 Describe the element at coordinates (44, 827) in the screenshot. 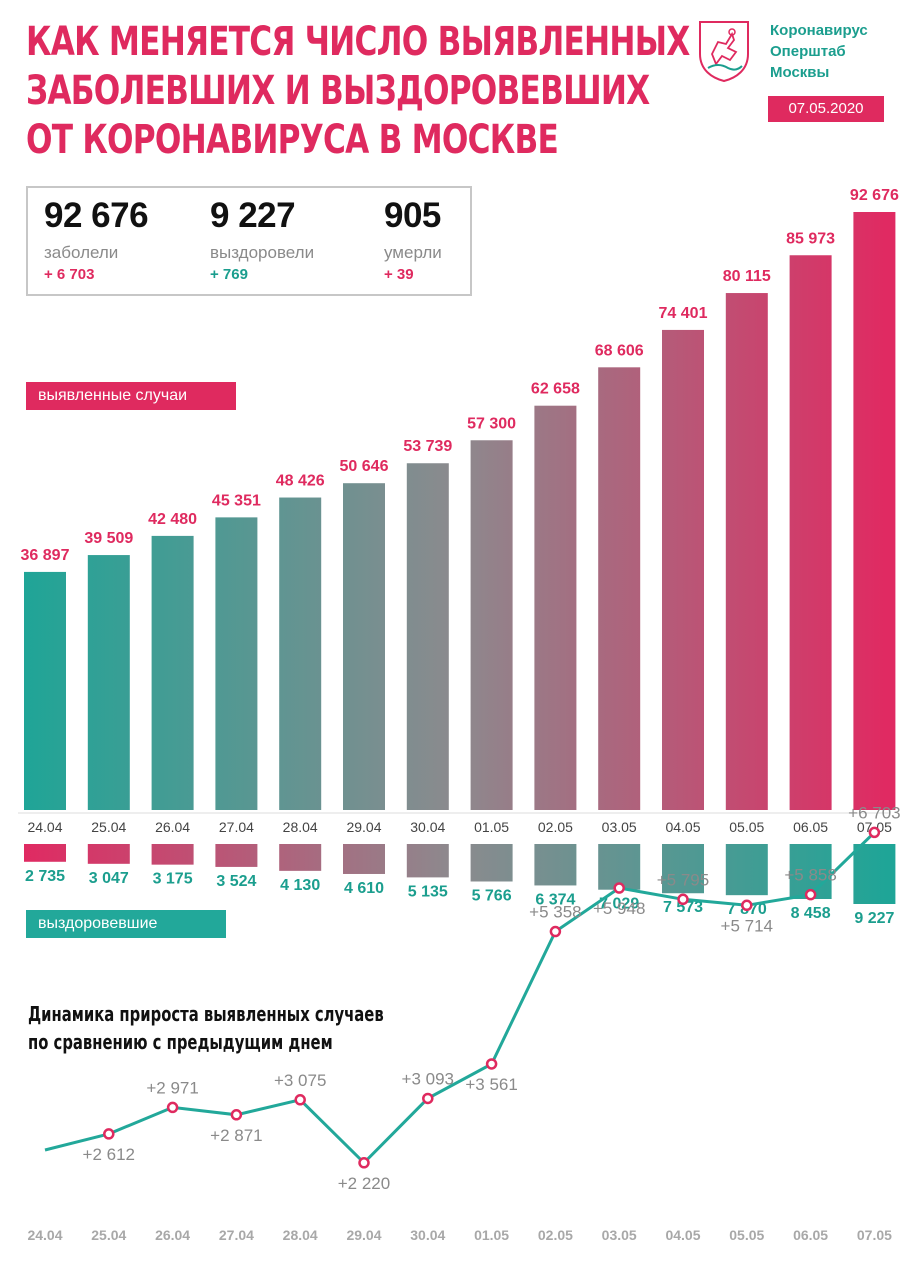

I see `category-label: 24.04` at that location.